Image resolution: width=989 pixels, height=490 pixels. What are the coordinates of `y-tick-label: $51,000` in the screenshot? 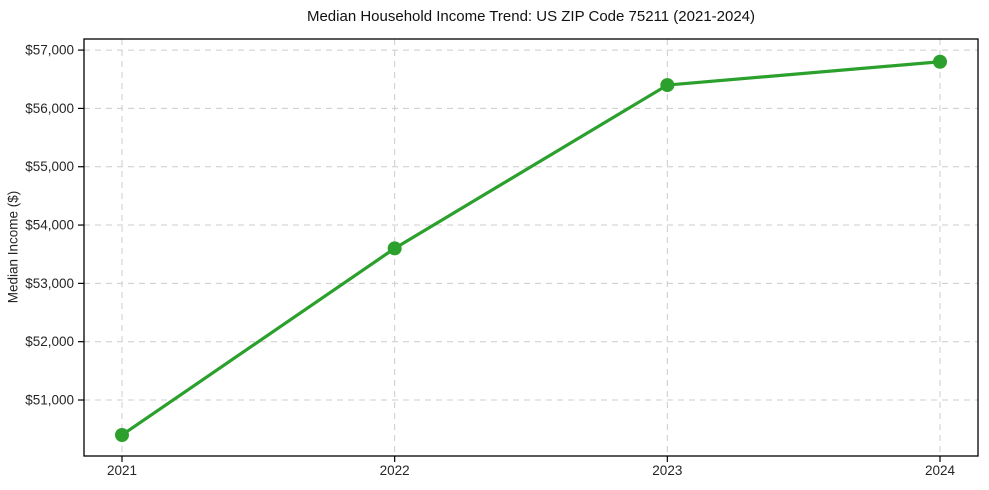 It's located at (49, 400).